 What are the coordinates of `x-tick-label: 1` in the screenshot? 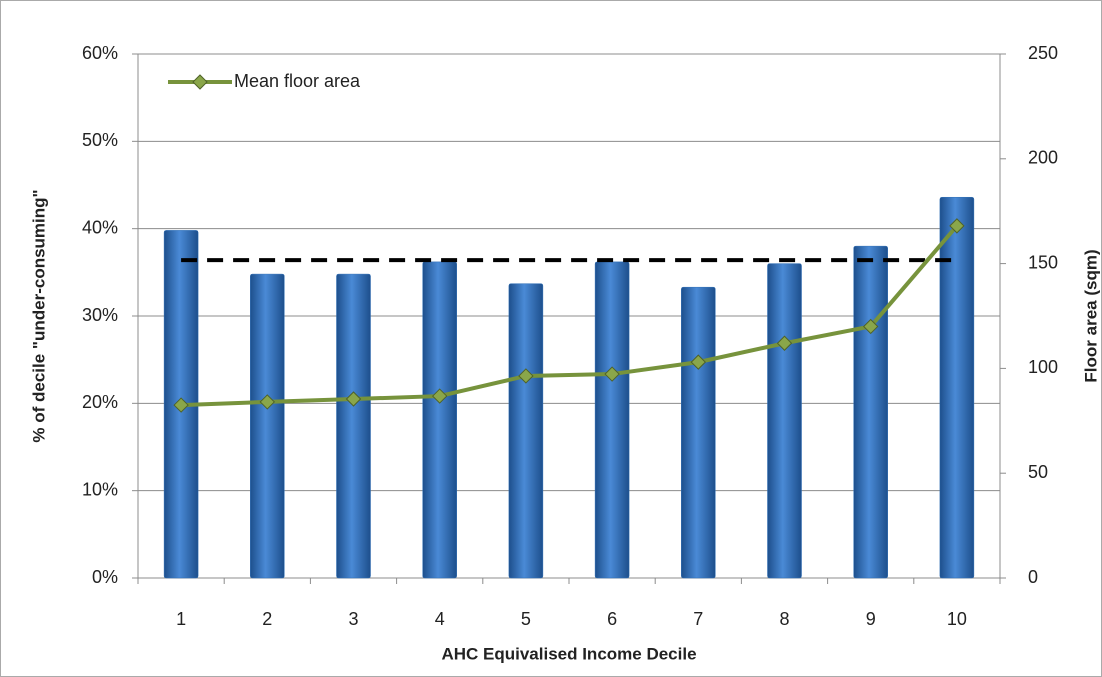 It's located at (181, 619).